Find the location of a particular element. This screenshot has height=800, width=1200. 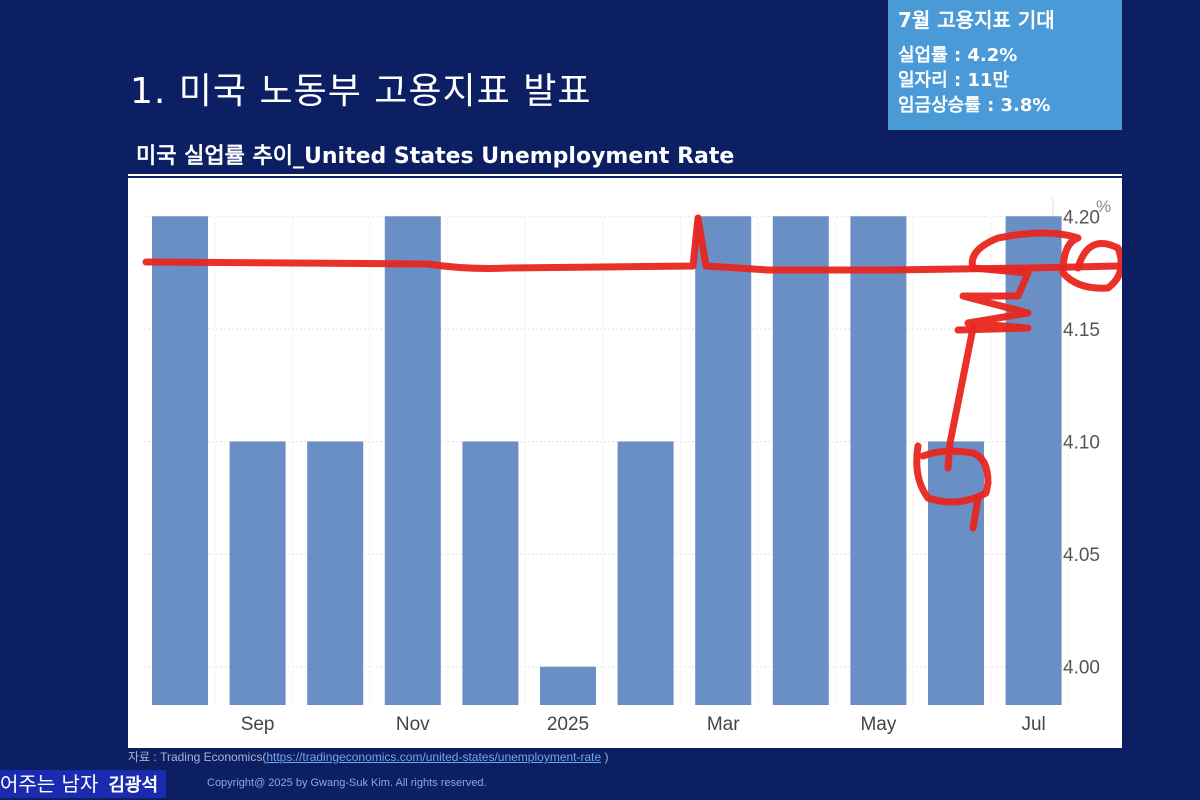

bar-Oct is located at coordinates (335, 573).